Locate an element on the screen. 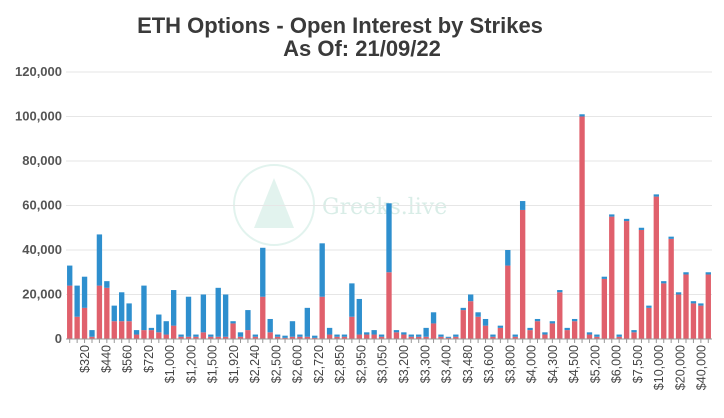 The height and width of the screenshot is (418, 724). x-tick-label: $3,400 is located at coordinates (447, 364).